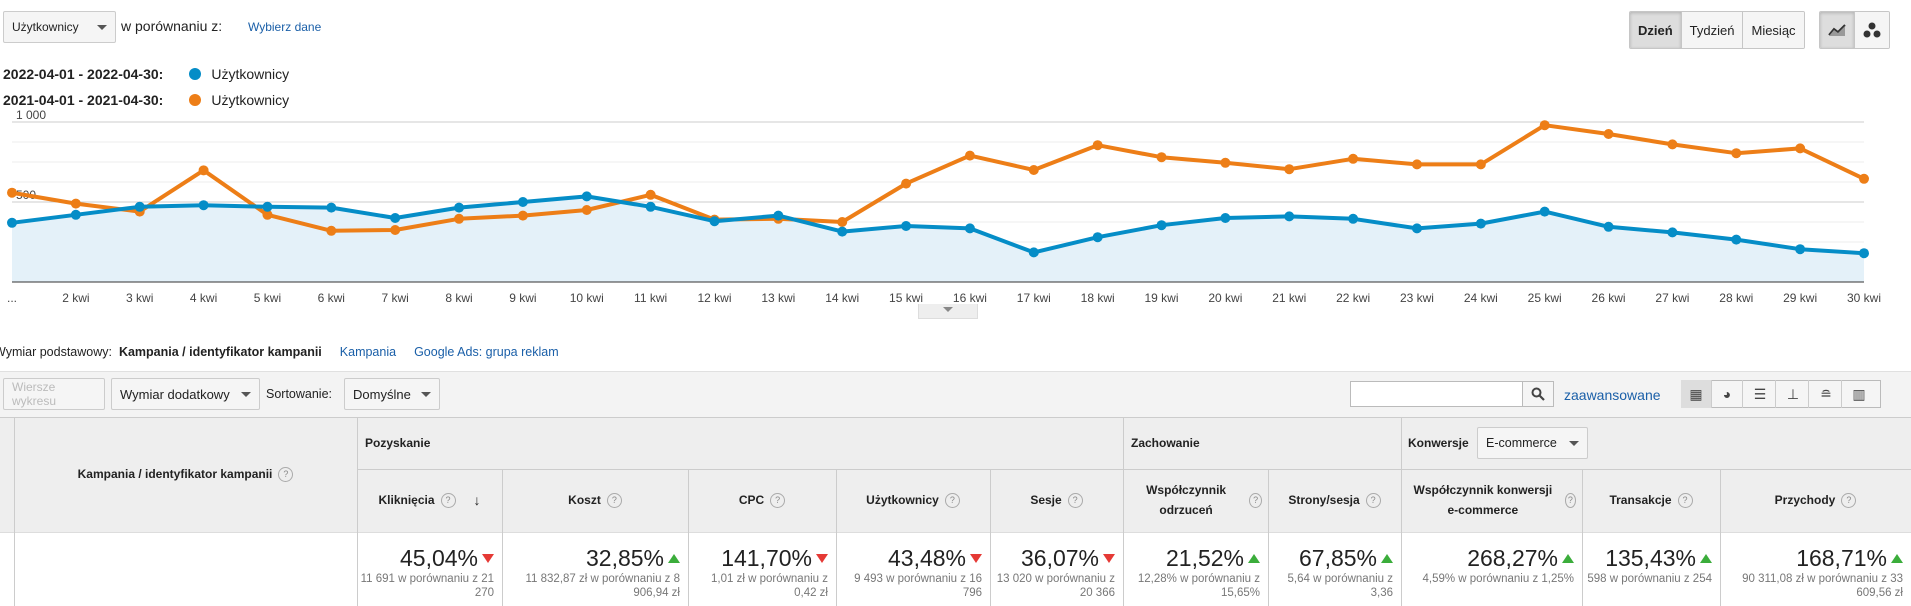  I want to click on legend-dot-icon, so click(195, 74).